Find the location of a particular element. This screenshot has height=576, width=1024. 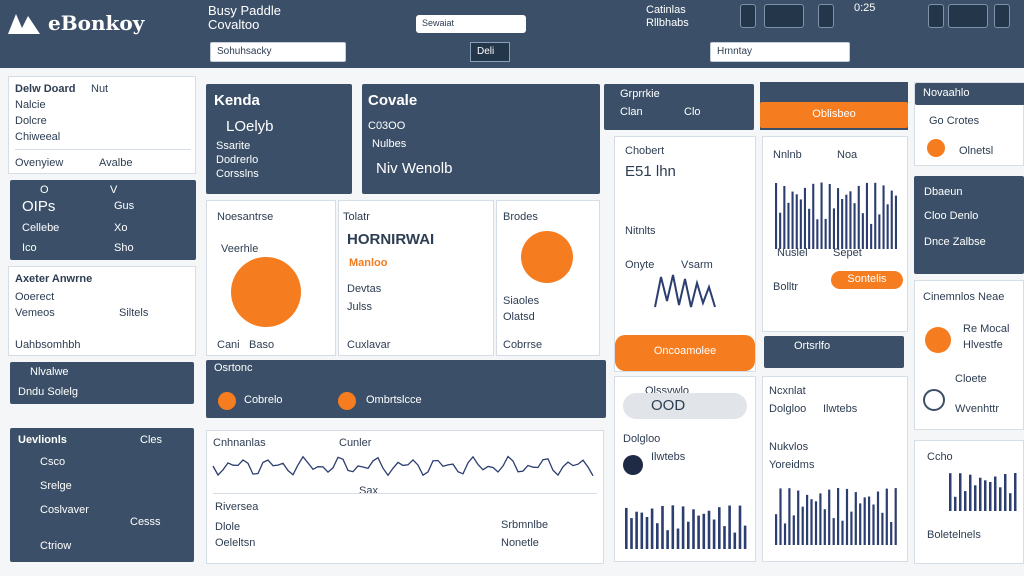

right-row: Cloete is located at coordinates (971, 379).